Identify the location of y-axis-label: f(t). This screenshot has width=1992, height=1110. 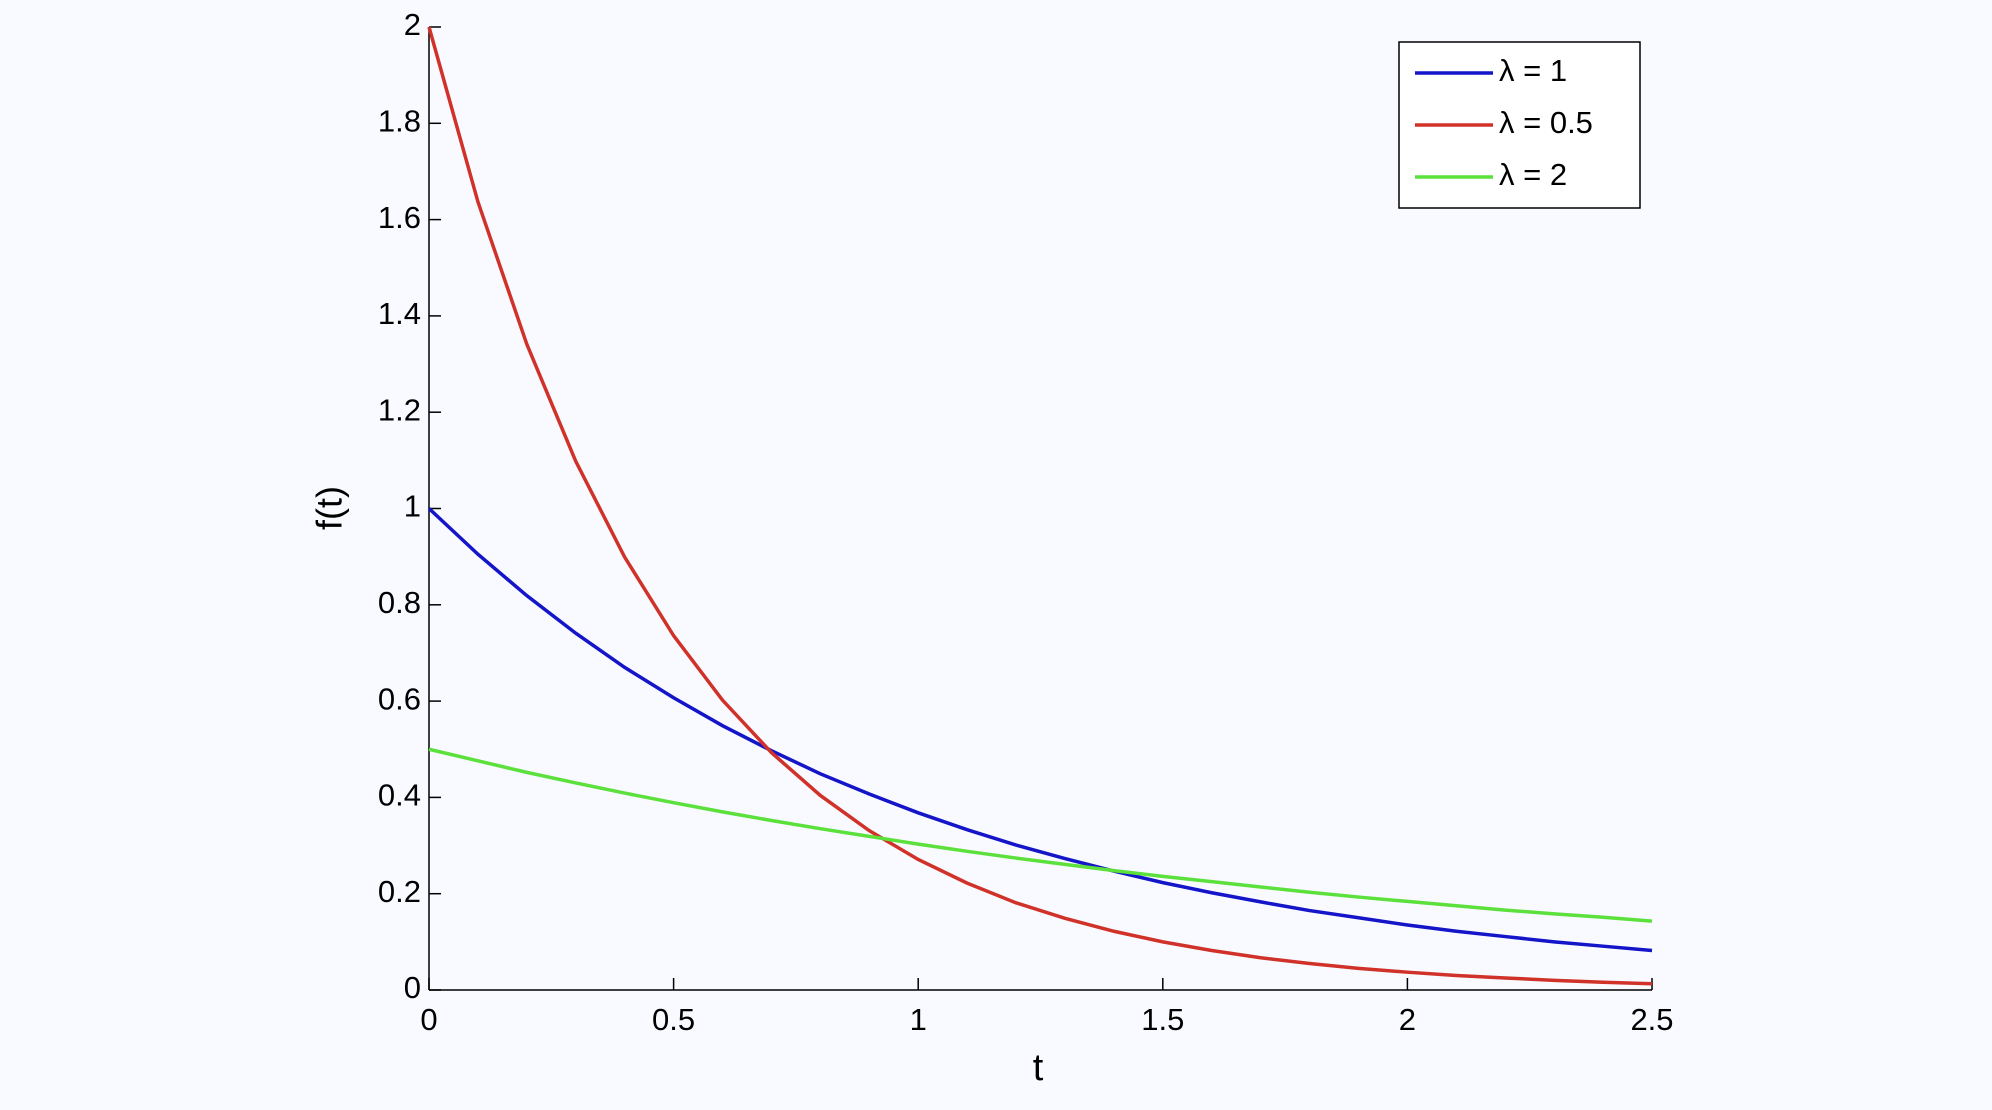
(329, 508).